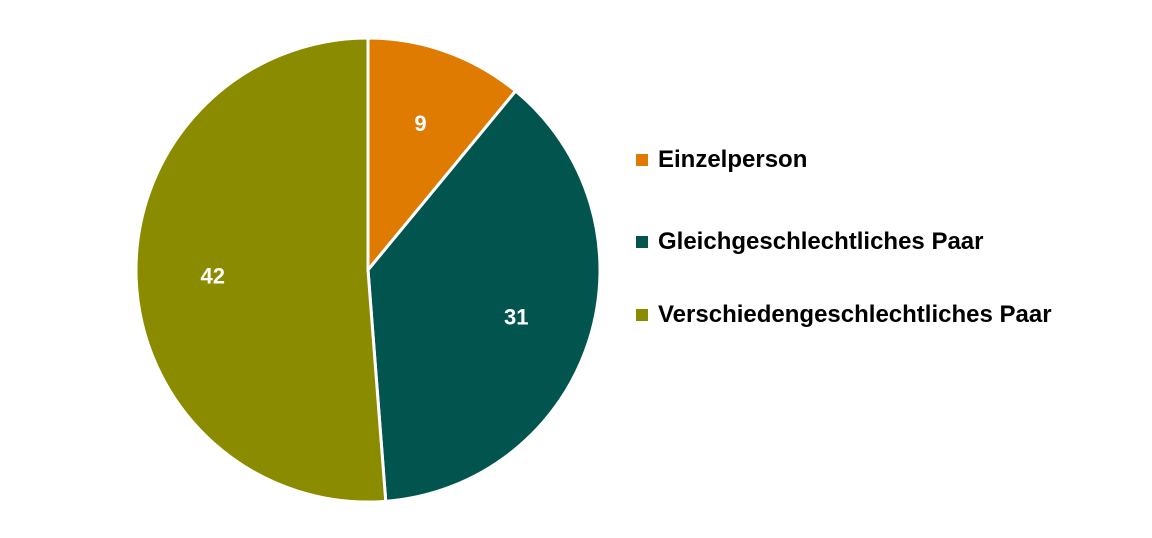 The image size is (1152, 538). I want to click on data-label-verschiedengeschlechtliches-paar: 42, so click(212, 276).